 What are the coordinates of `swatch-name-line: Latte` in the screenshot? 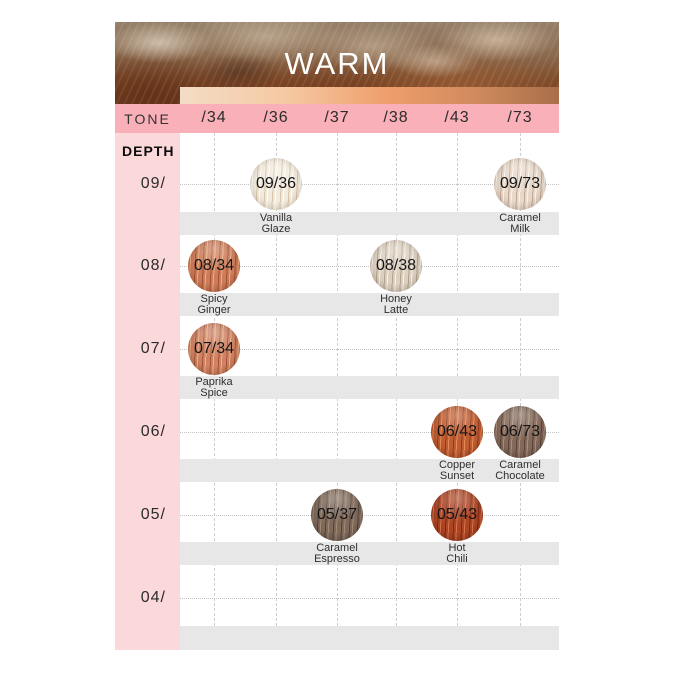 It's located at (396, 310).